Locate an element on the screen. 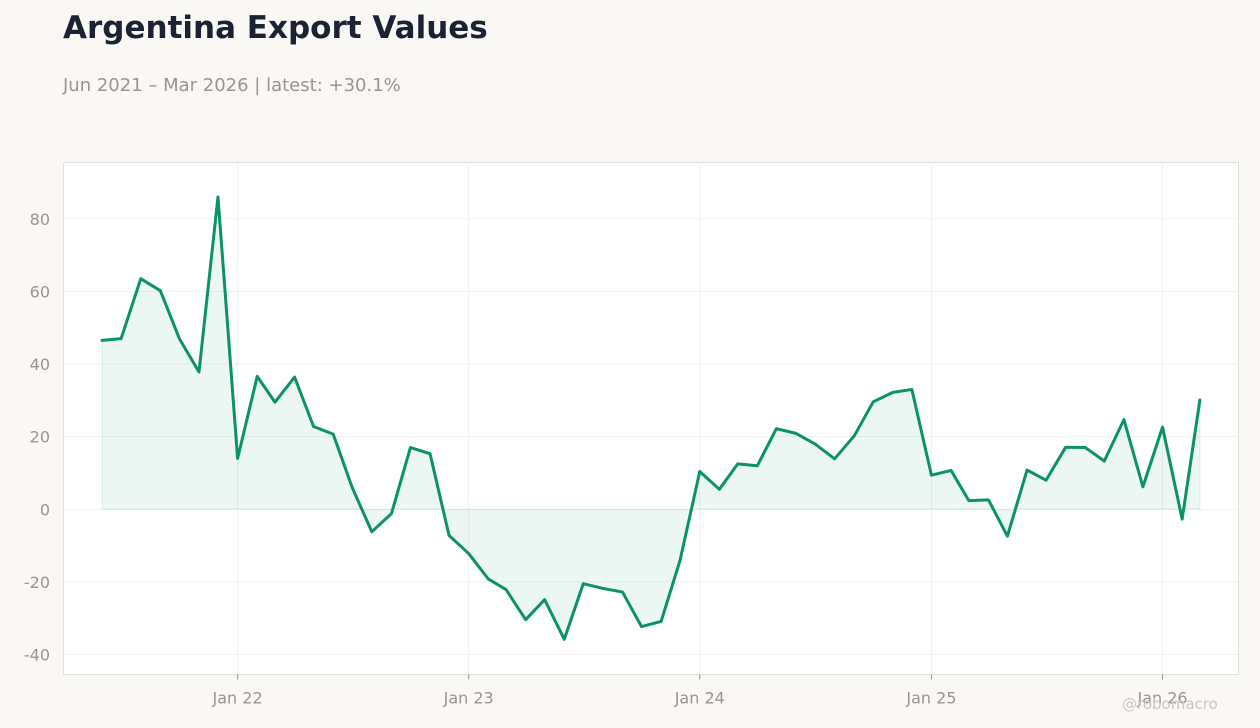 This screenshot has width=1260, height=728. y-tick-label: 40 is located at coordinates (40, 364).